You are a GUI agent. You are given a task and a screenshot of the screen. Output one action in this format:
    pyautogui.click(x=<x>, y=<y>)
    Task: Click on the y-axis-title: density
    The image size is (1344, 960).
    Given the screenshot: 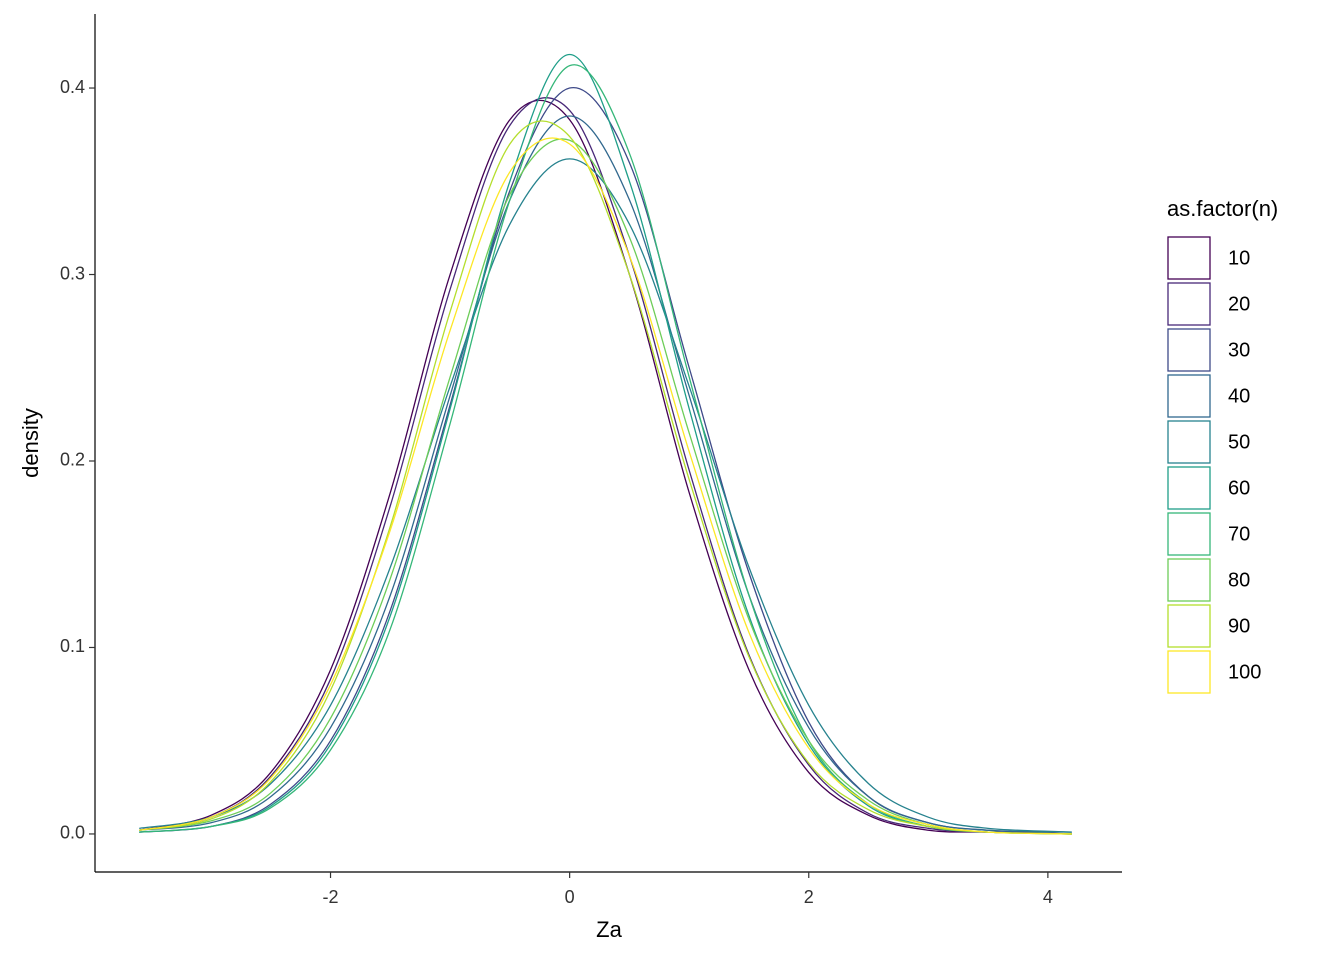 What is the action you would take?
    pyautogui.click(x=30, y=443)
    